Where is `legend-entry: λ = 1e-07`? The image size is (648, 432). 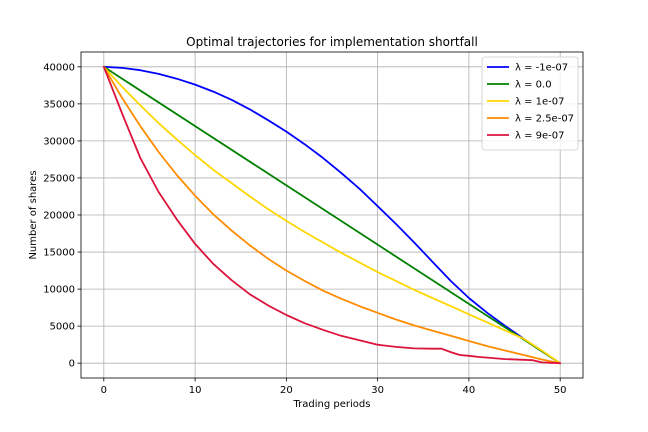
legend-entry: λ = 1e-07 is located at coordinates (540, 102).